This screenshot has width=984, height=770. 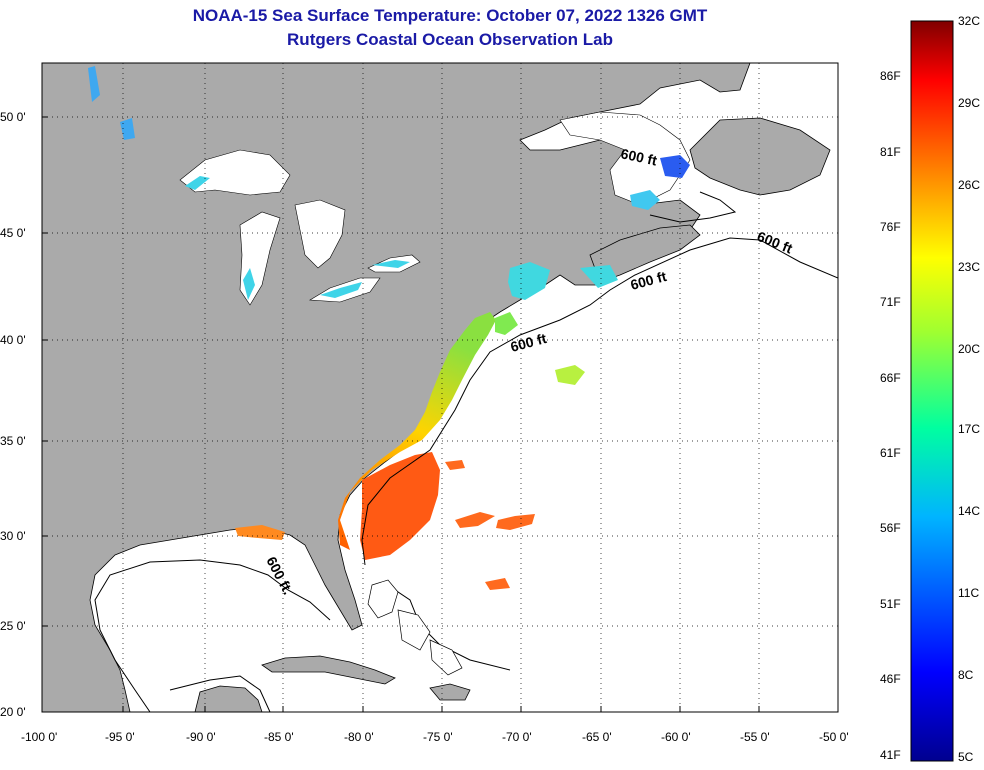 I want to click on colorbar-celsius-label: 17C, so click(x=969, y=429).